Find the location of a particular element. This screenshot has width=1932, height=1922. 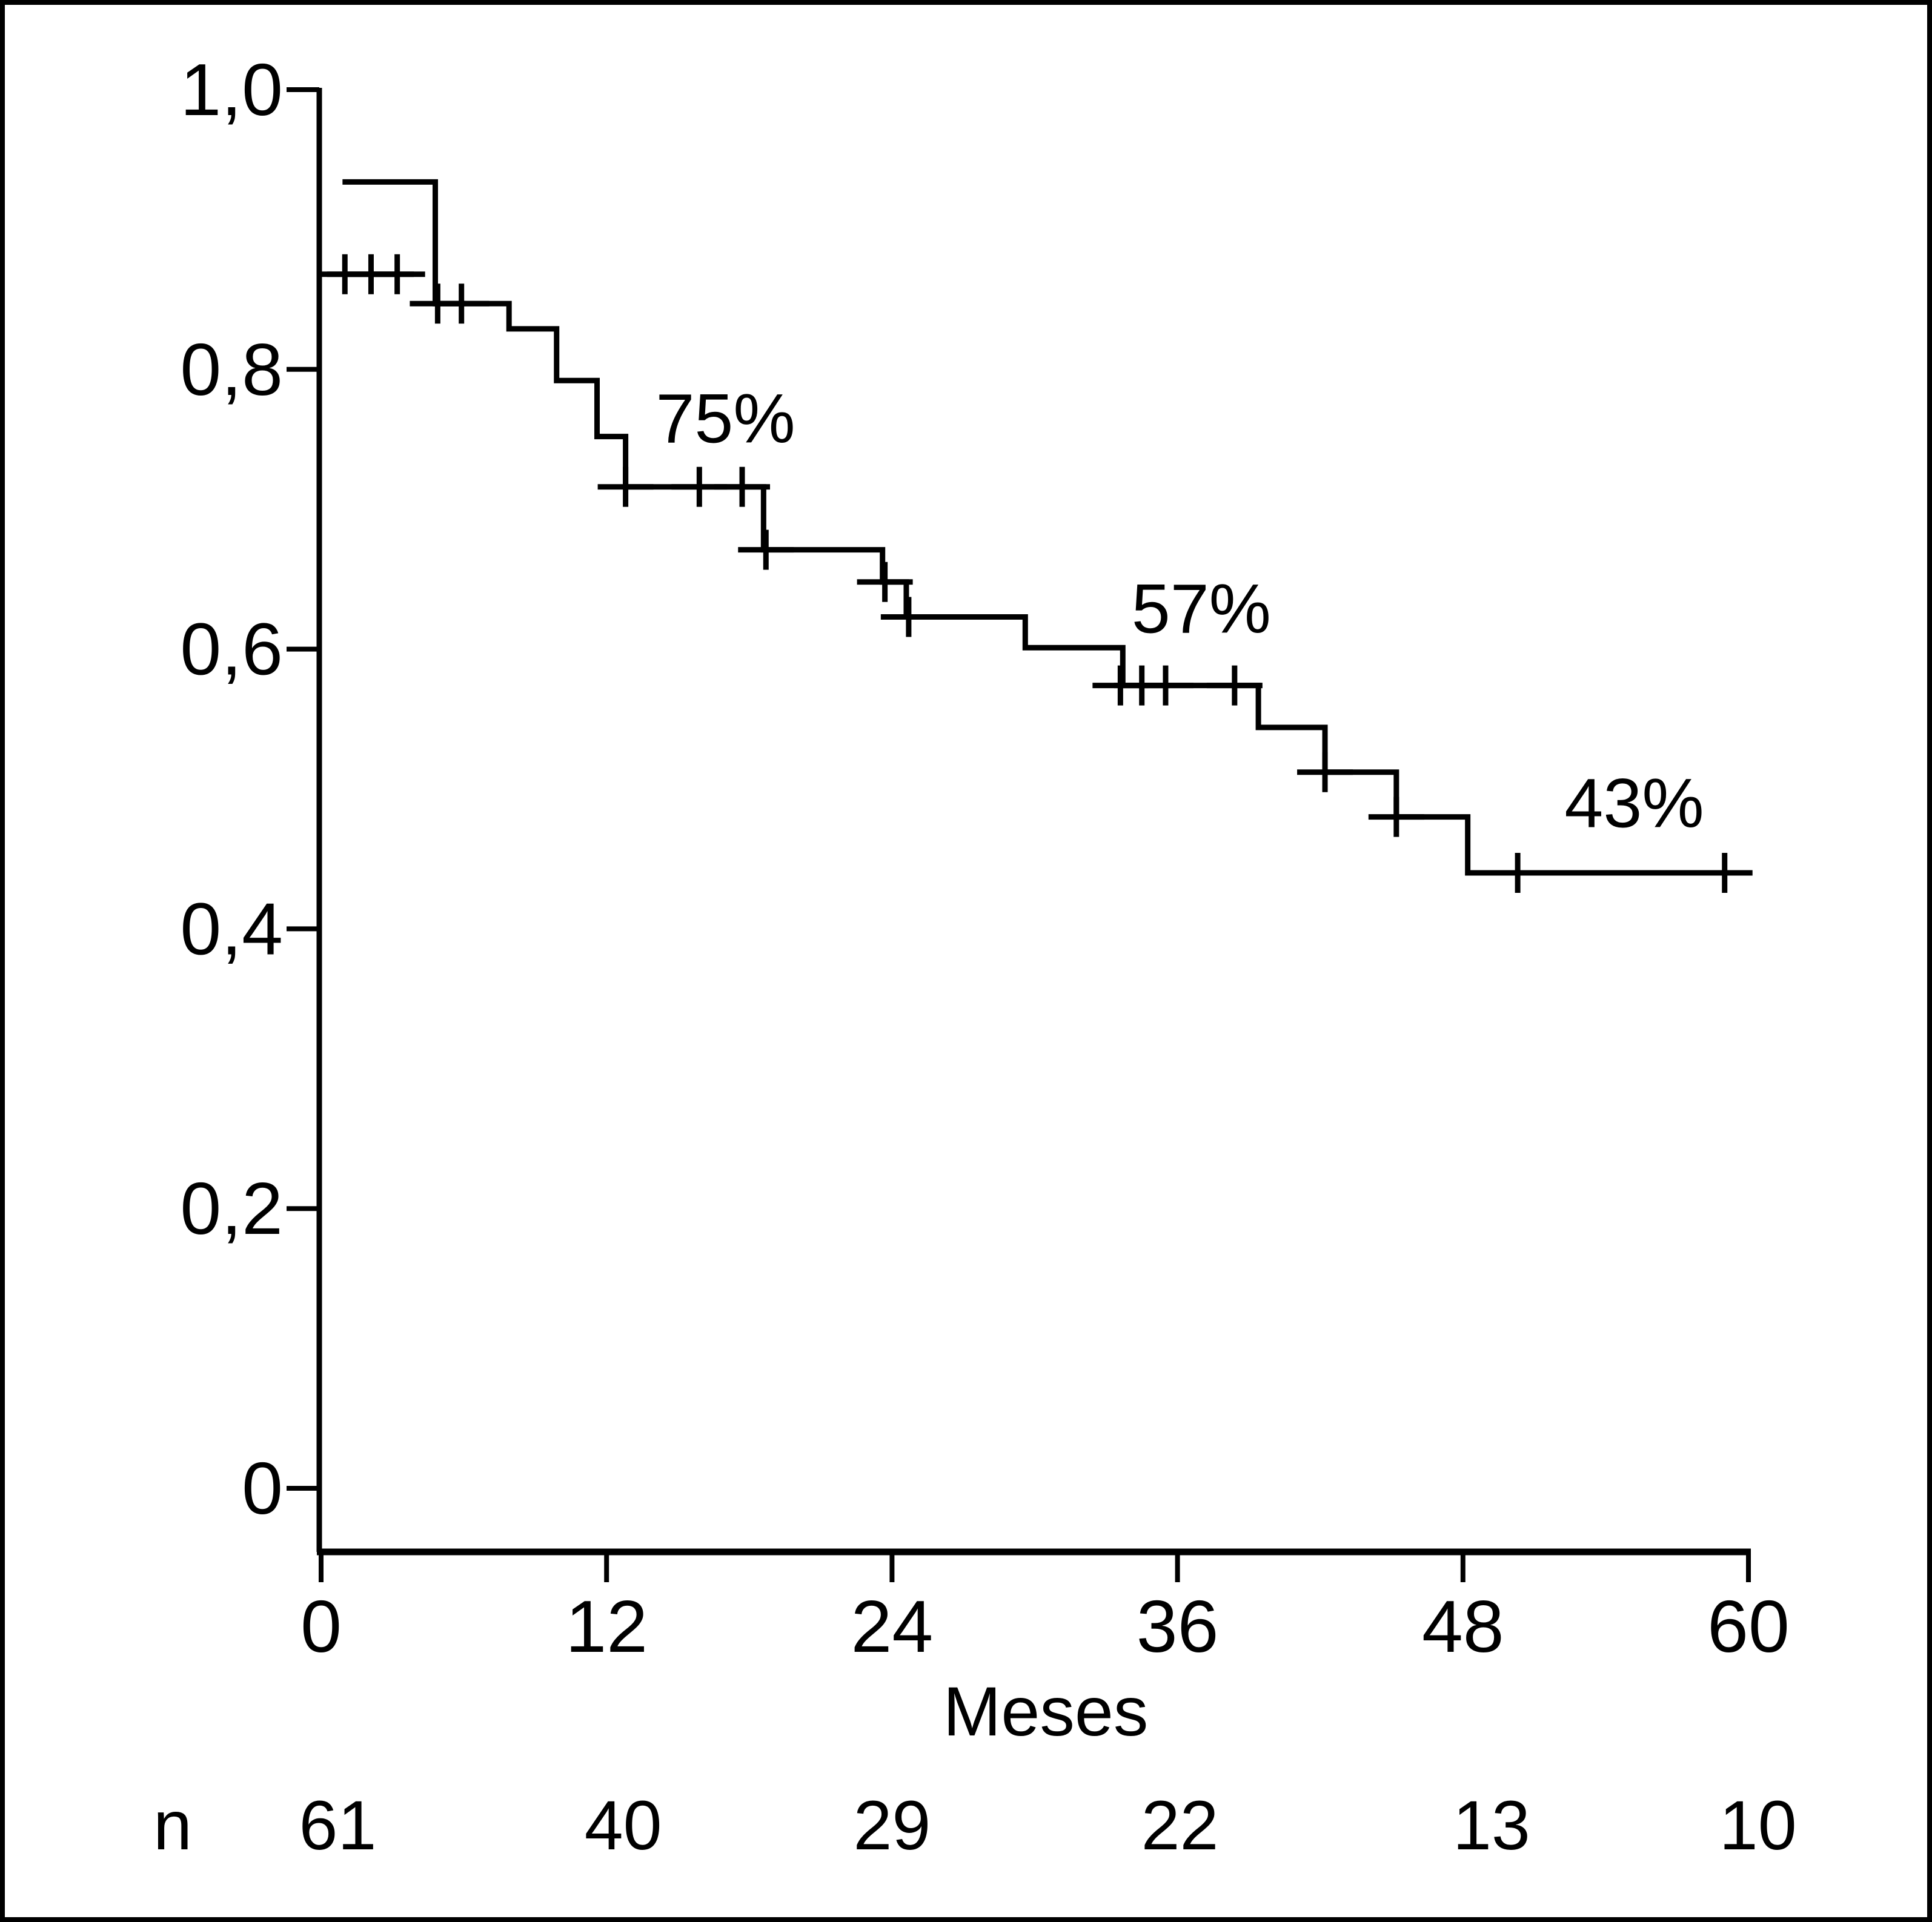

x-tick-label: 48 is located at coordinates (1463, 1626).